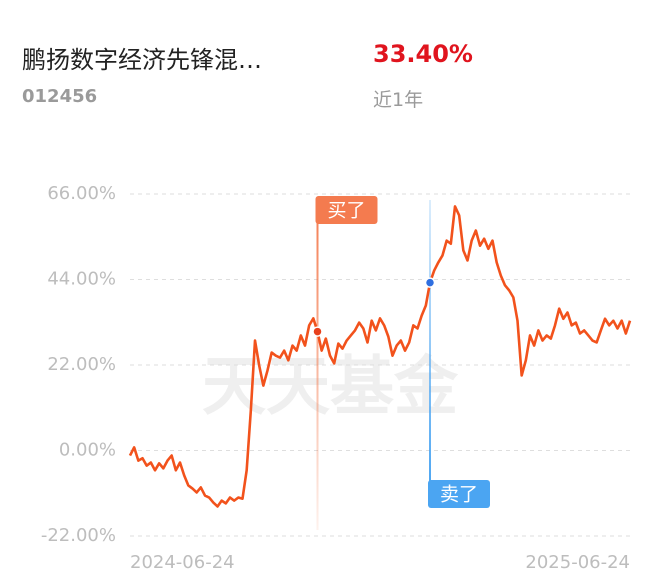 This screenshot has height=585, width=660. I want to click on trade-label: 买了, so click(346, 211).